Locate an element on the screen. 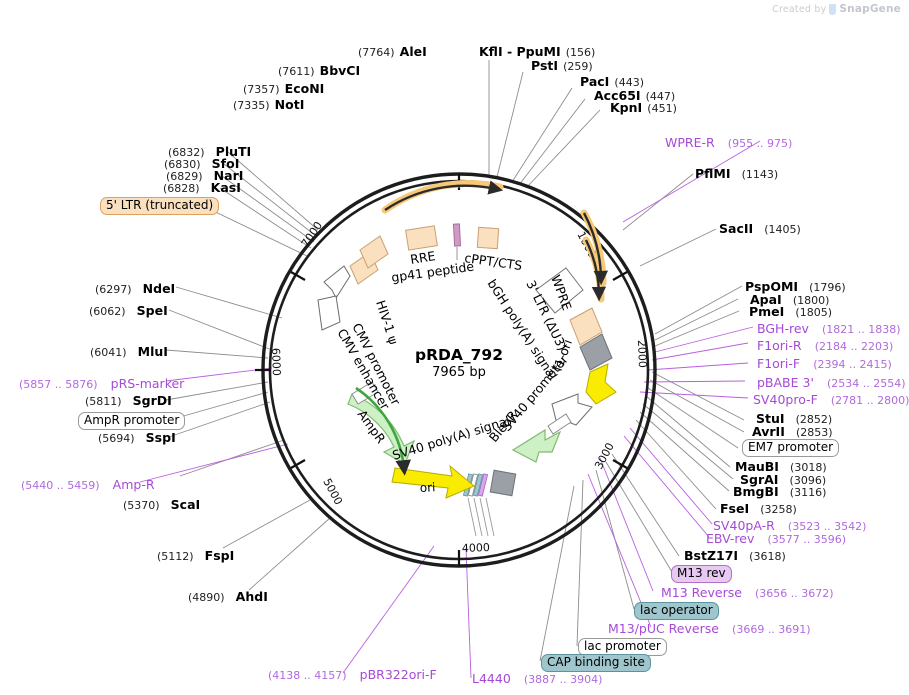 The height and width of the screenshot is (695, 909). feature-glyph-lac-cluster is located at coordinates (489, 483).